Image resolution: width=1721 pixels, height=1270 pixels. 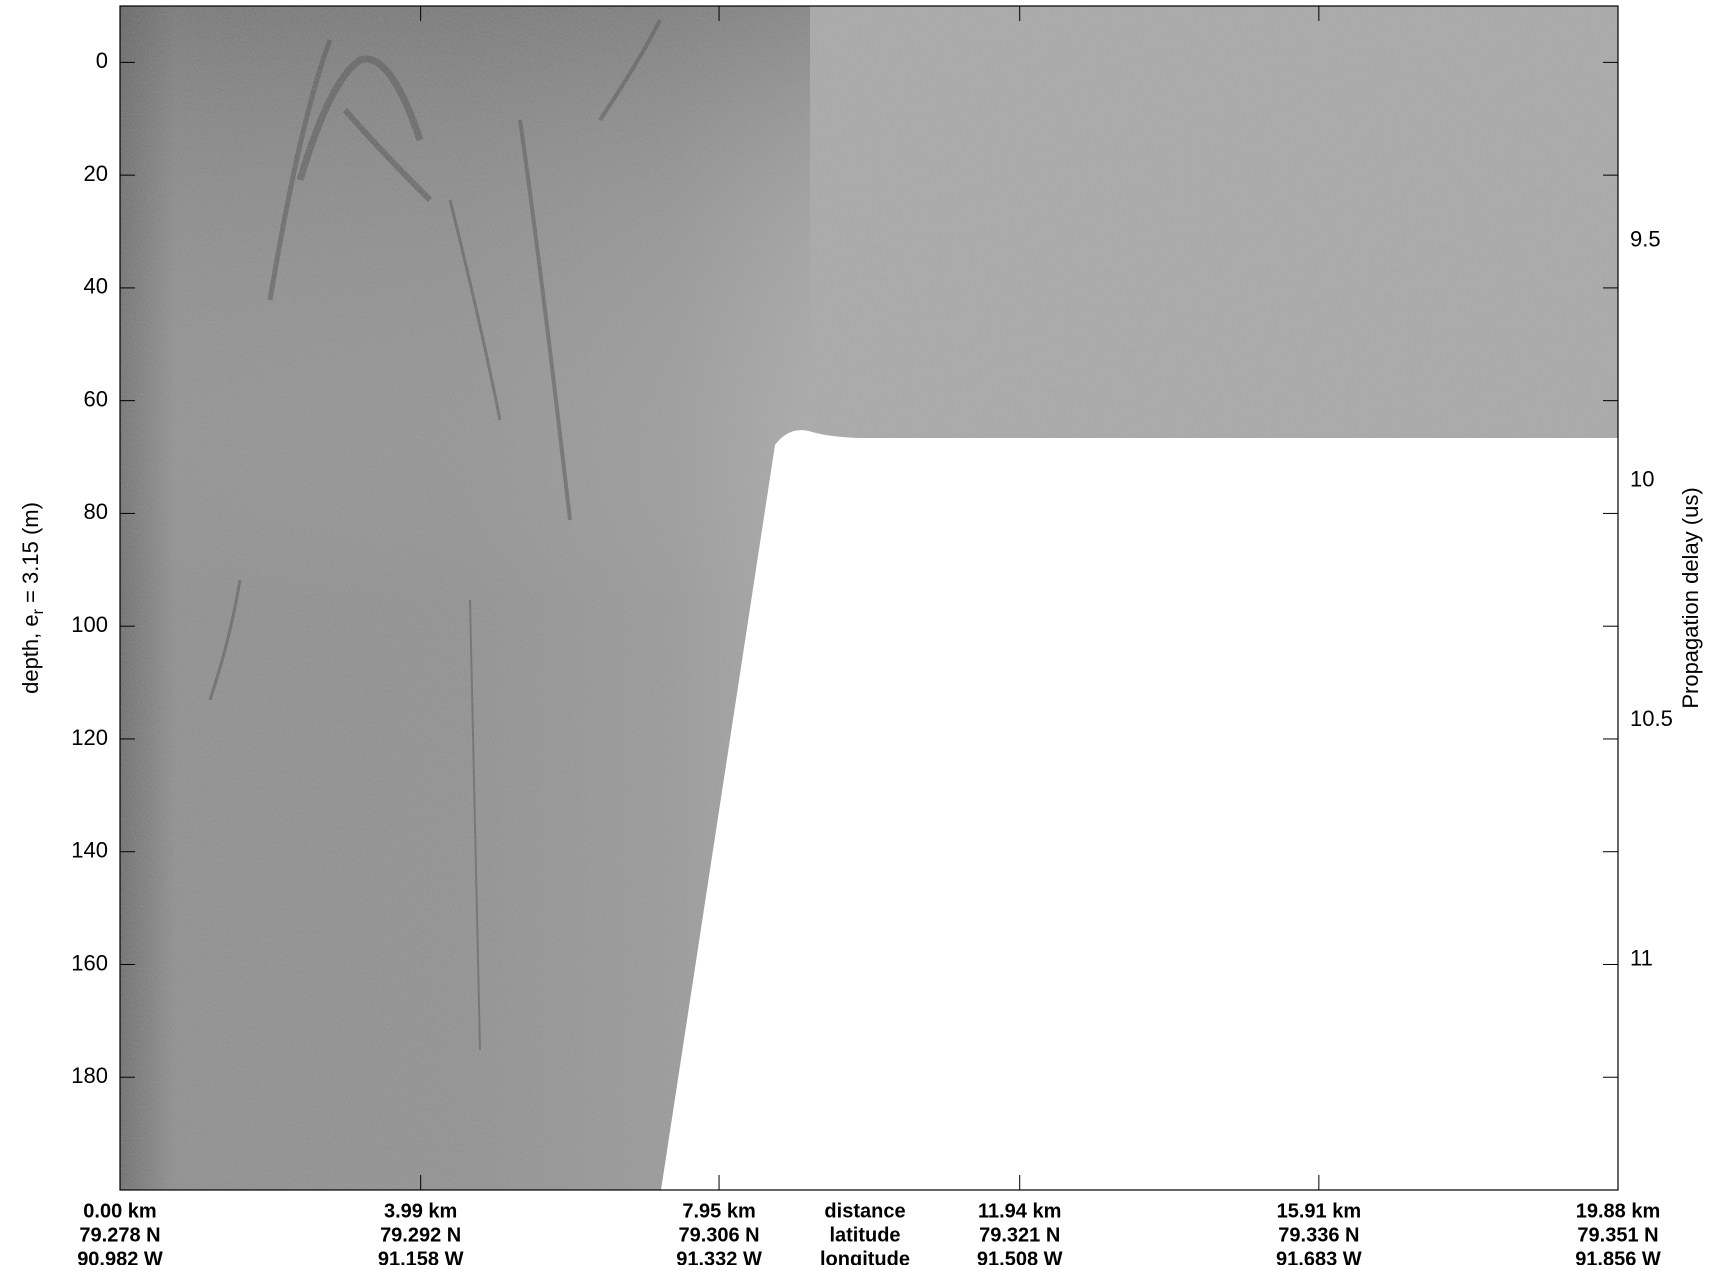 What do you see at coordinates (1645, 239) in the screenshot?
I see `y2-tick-label: 9.5` at bounding box center [1645, 239].